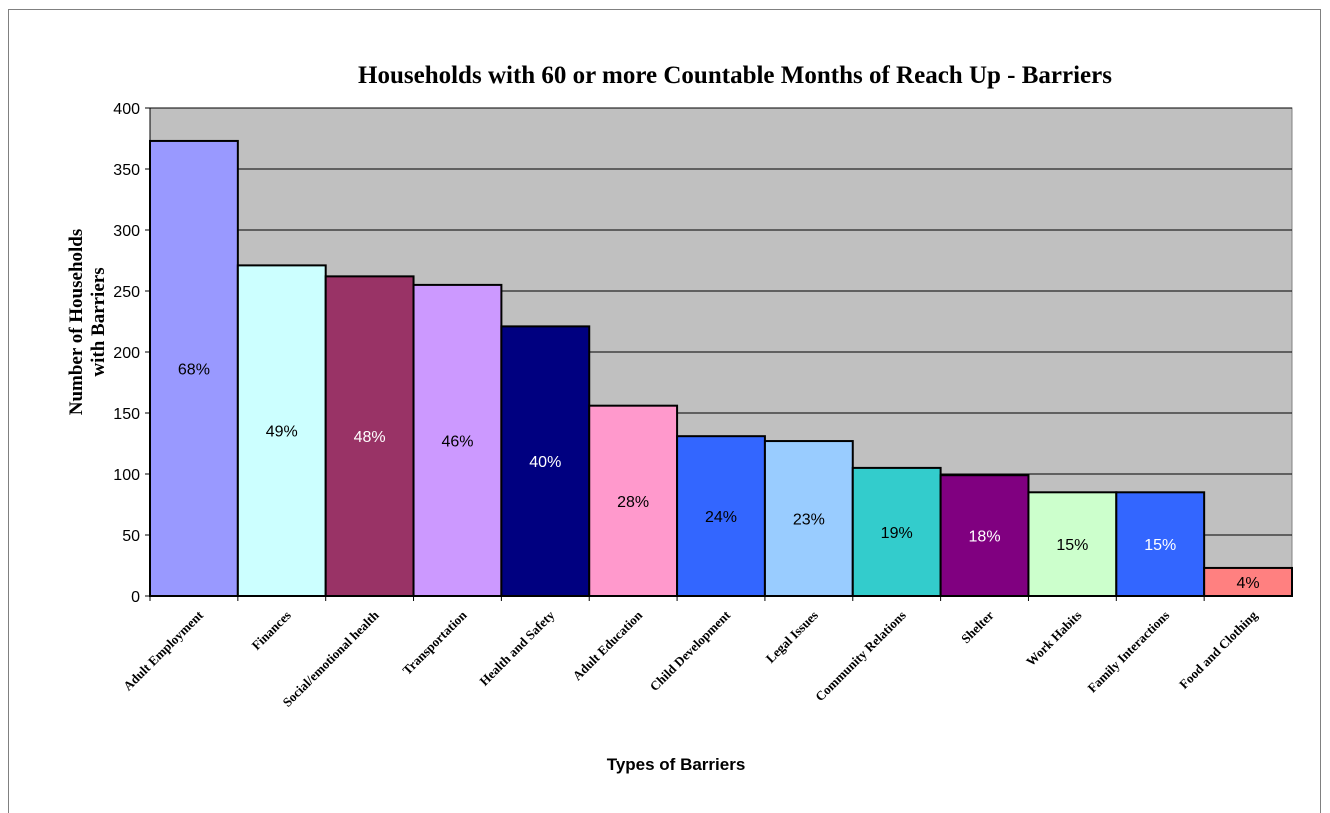 Image resolution: width=1330 pixels, height=813 pixels. What do you see at coordinates (633, 502) in the screenshot?
I see `data-label: 28%` at bounding box center [633, 502].